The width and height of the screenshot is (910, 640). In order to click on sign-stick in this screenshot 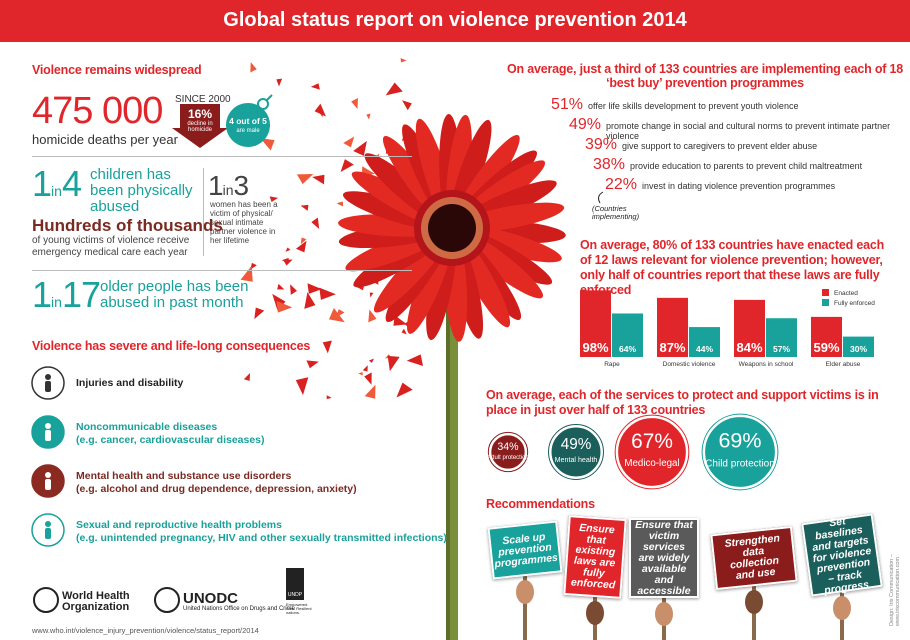, I will do `click(525, 606)`.